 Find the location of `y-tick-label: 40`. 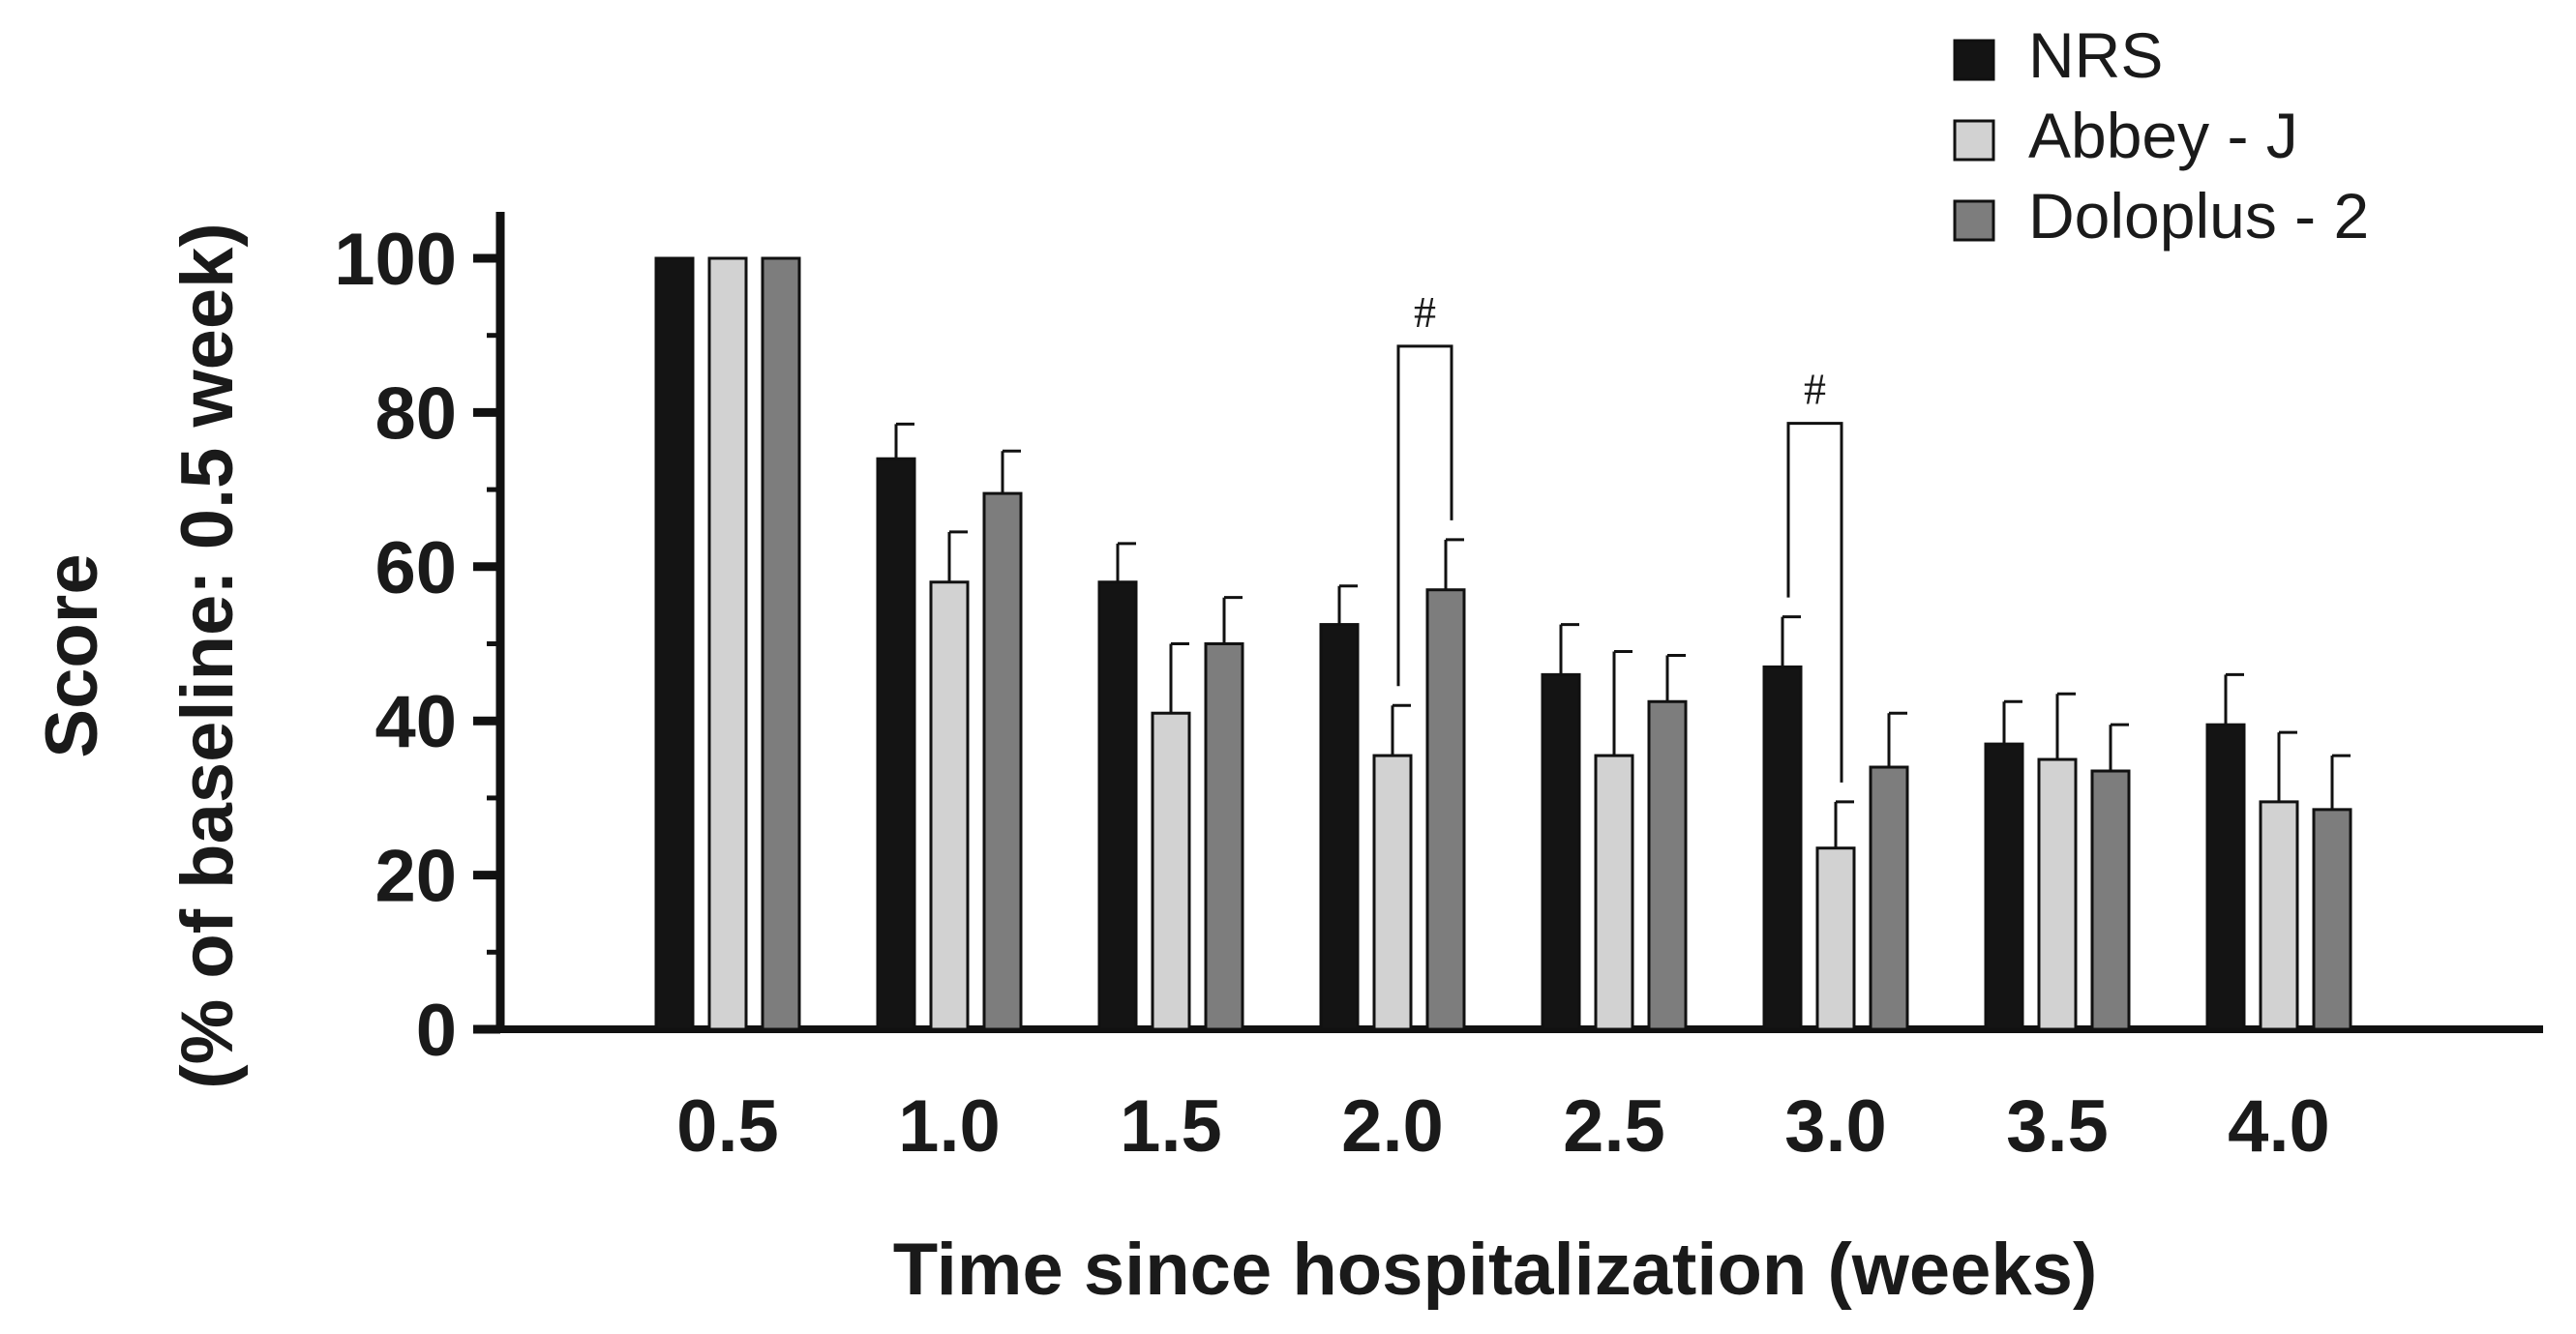

y-tick-label: 40 is located at coordinates (415, 722).